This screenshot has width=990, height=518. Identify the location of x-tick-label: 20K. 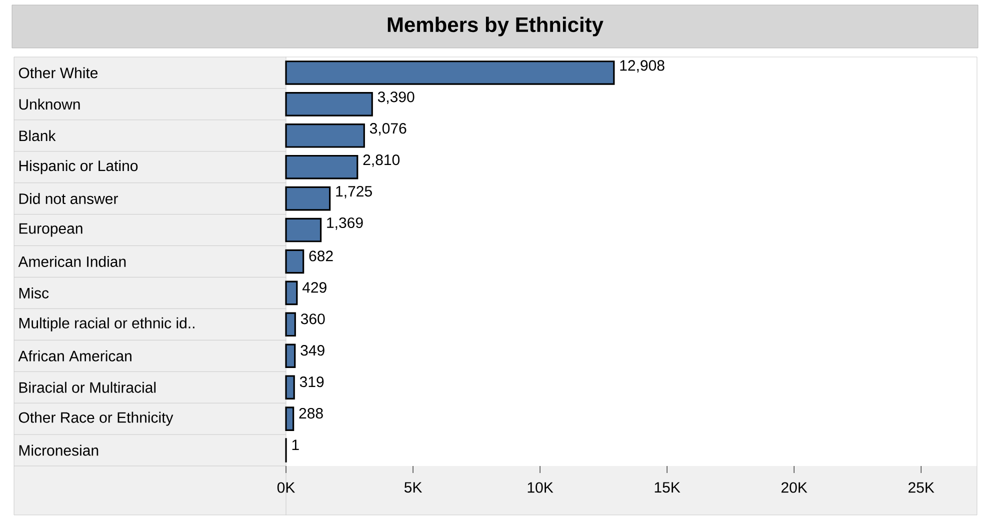
(795, 487).